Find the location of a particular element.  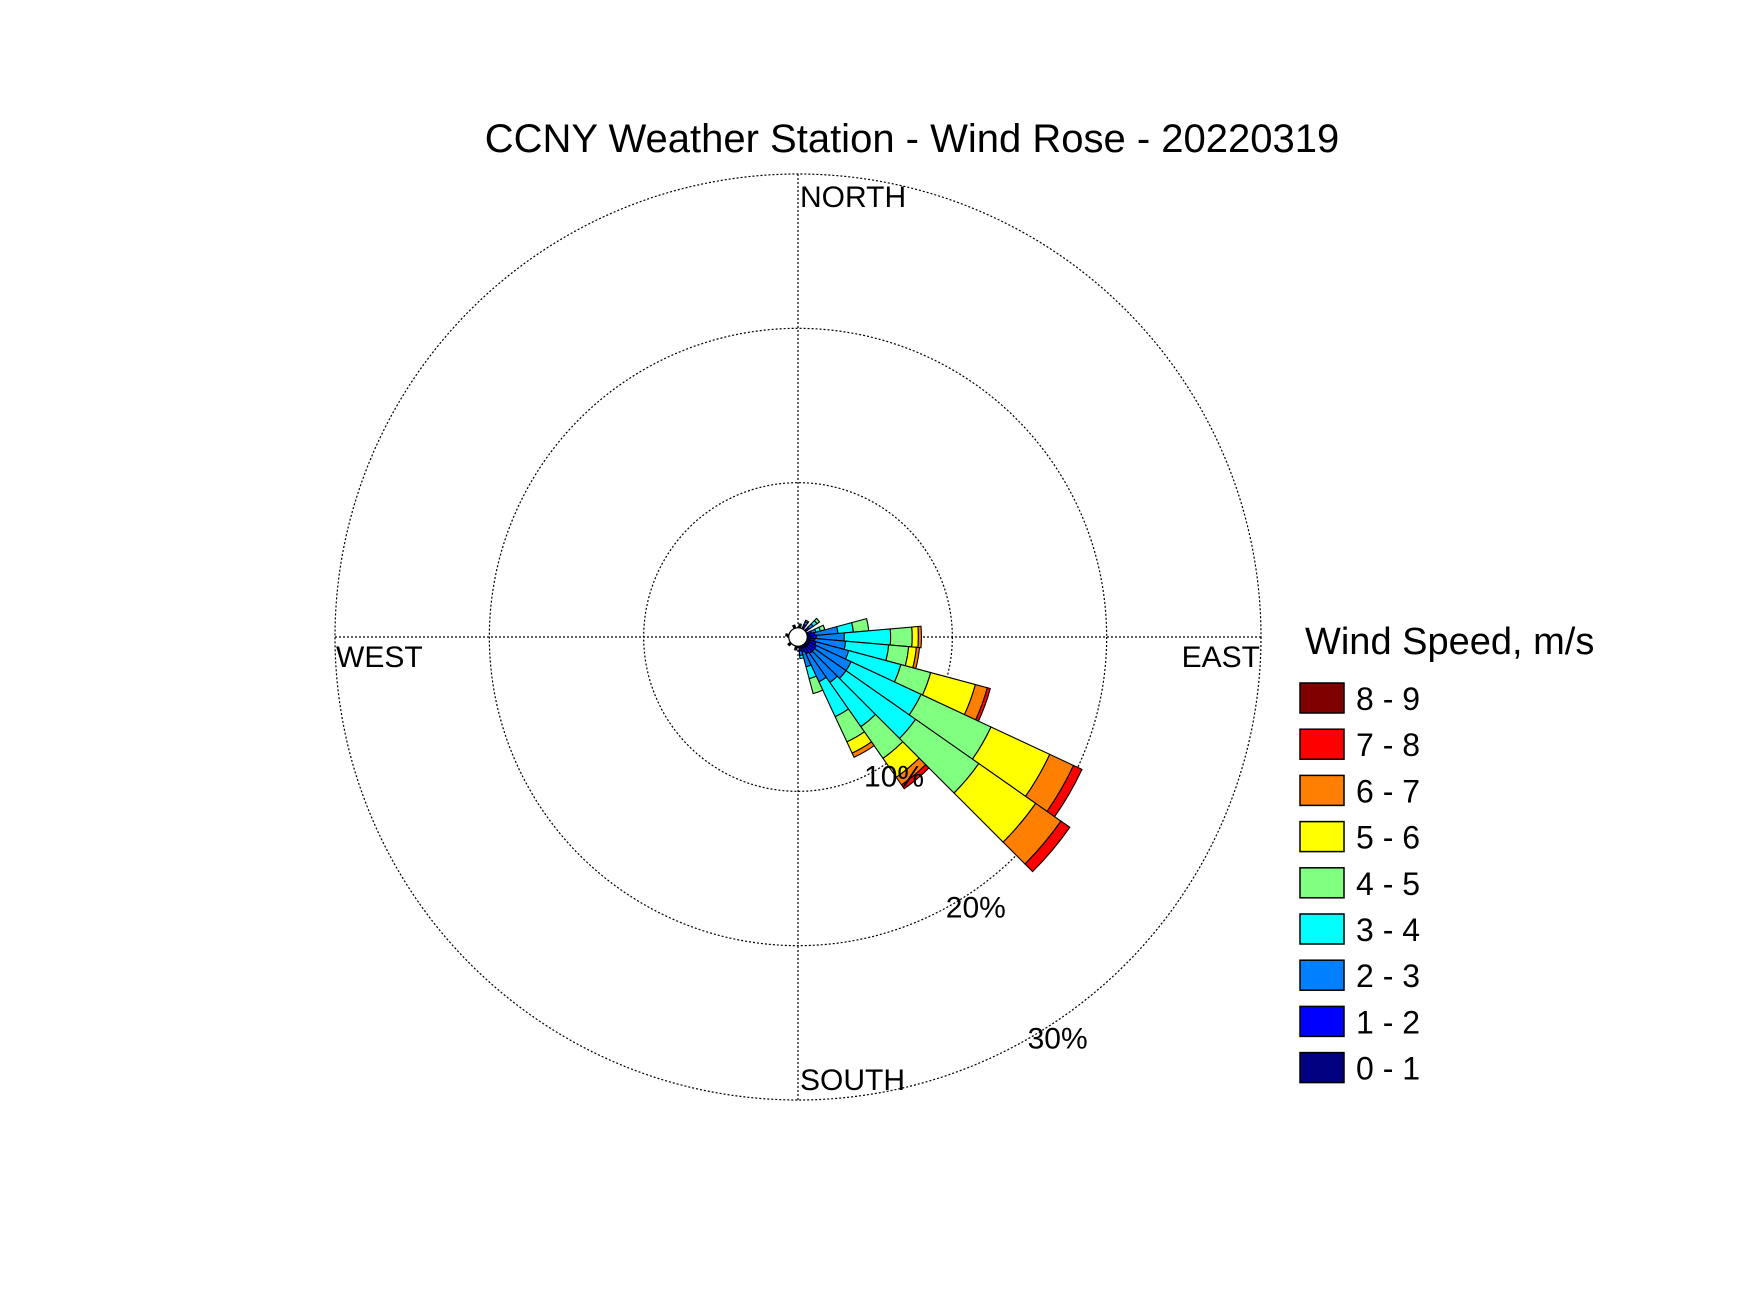

wind-sectors is located at coordinates (934, 745).